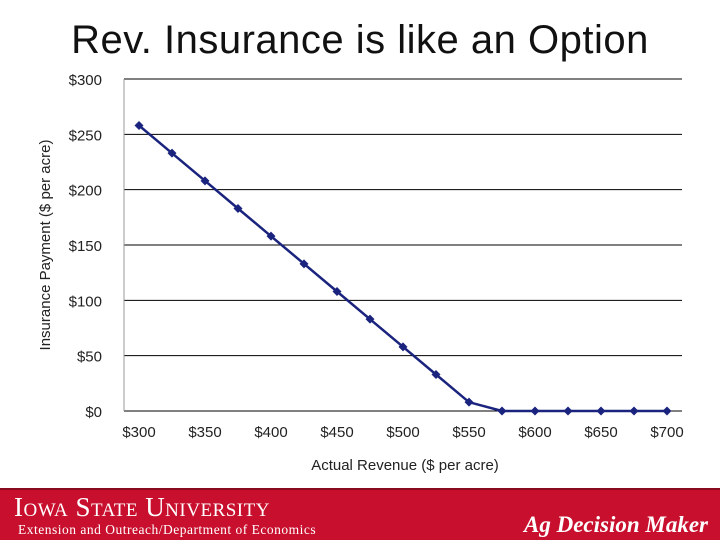 This screenshot has width=720, height=540. Describe the element at coordinates (360, 515) in the screenshot. I see `footer-band` at that location.